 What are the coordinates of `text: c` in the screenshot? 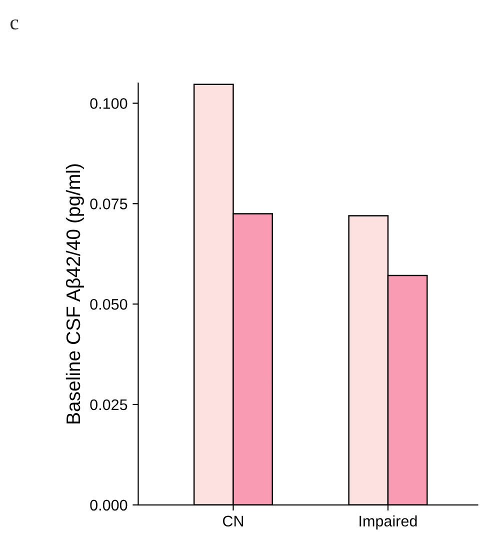 It's located at (14, 24).